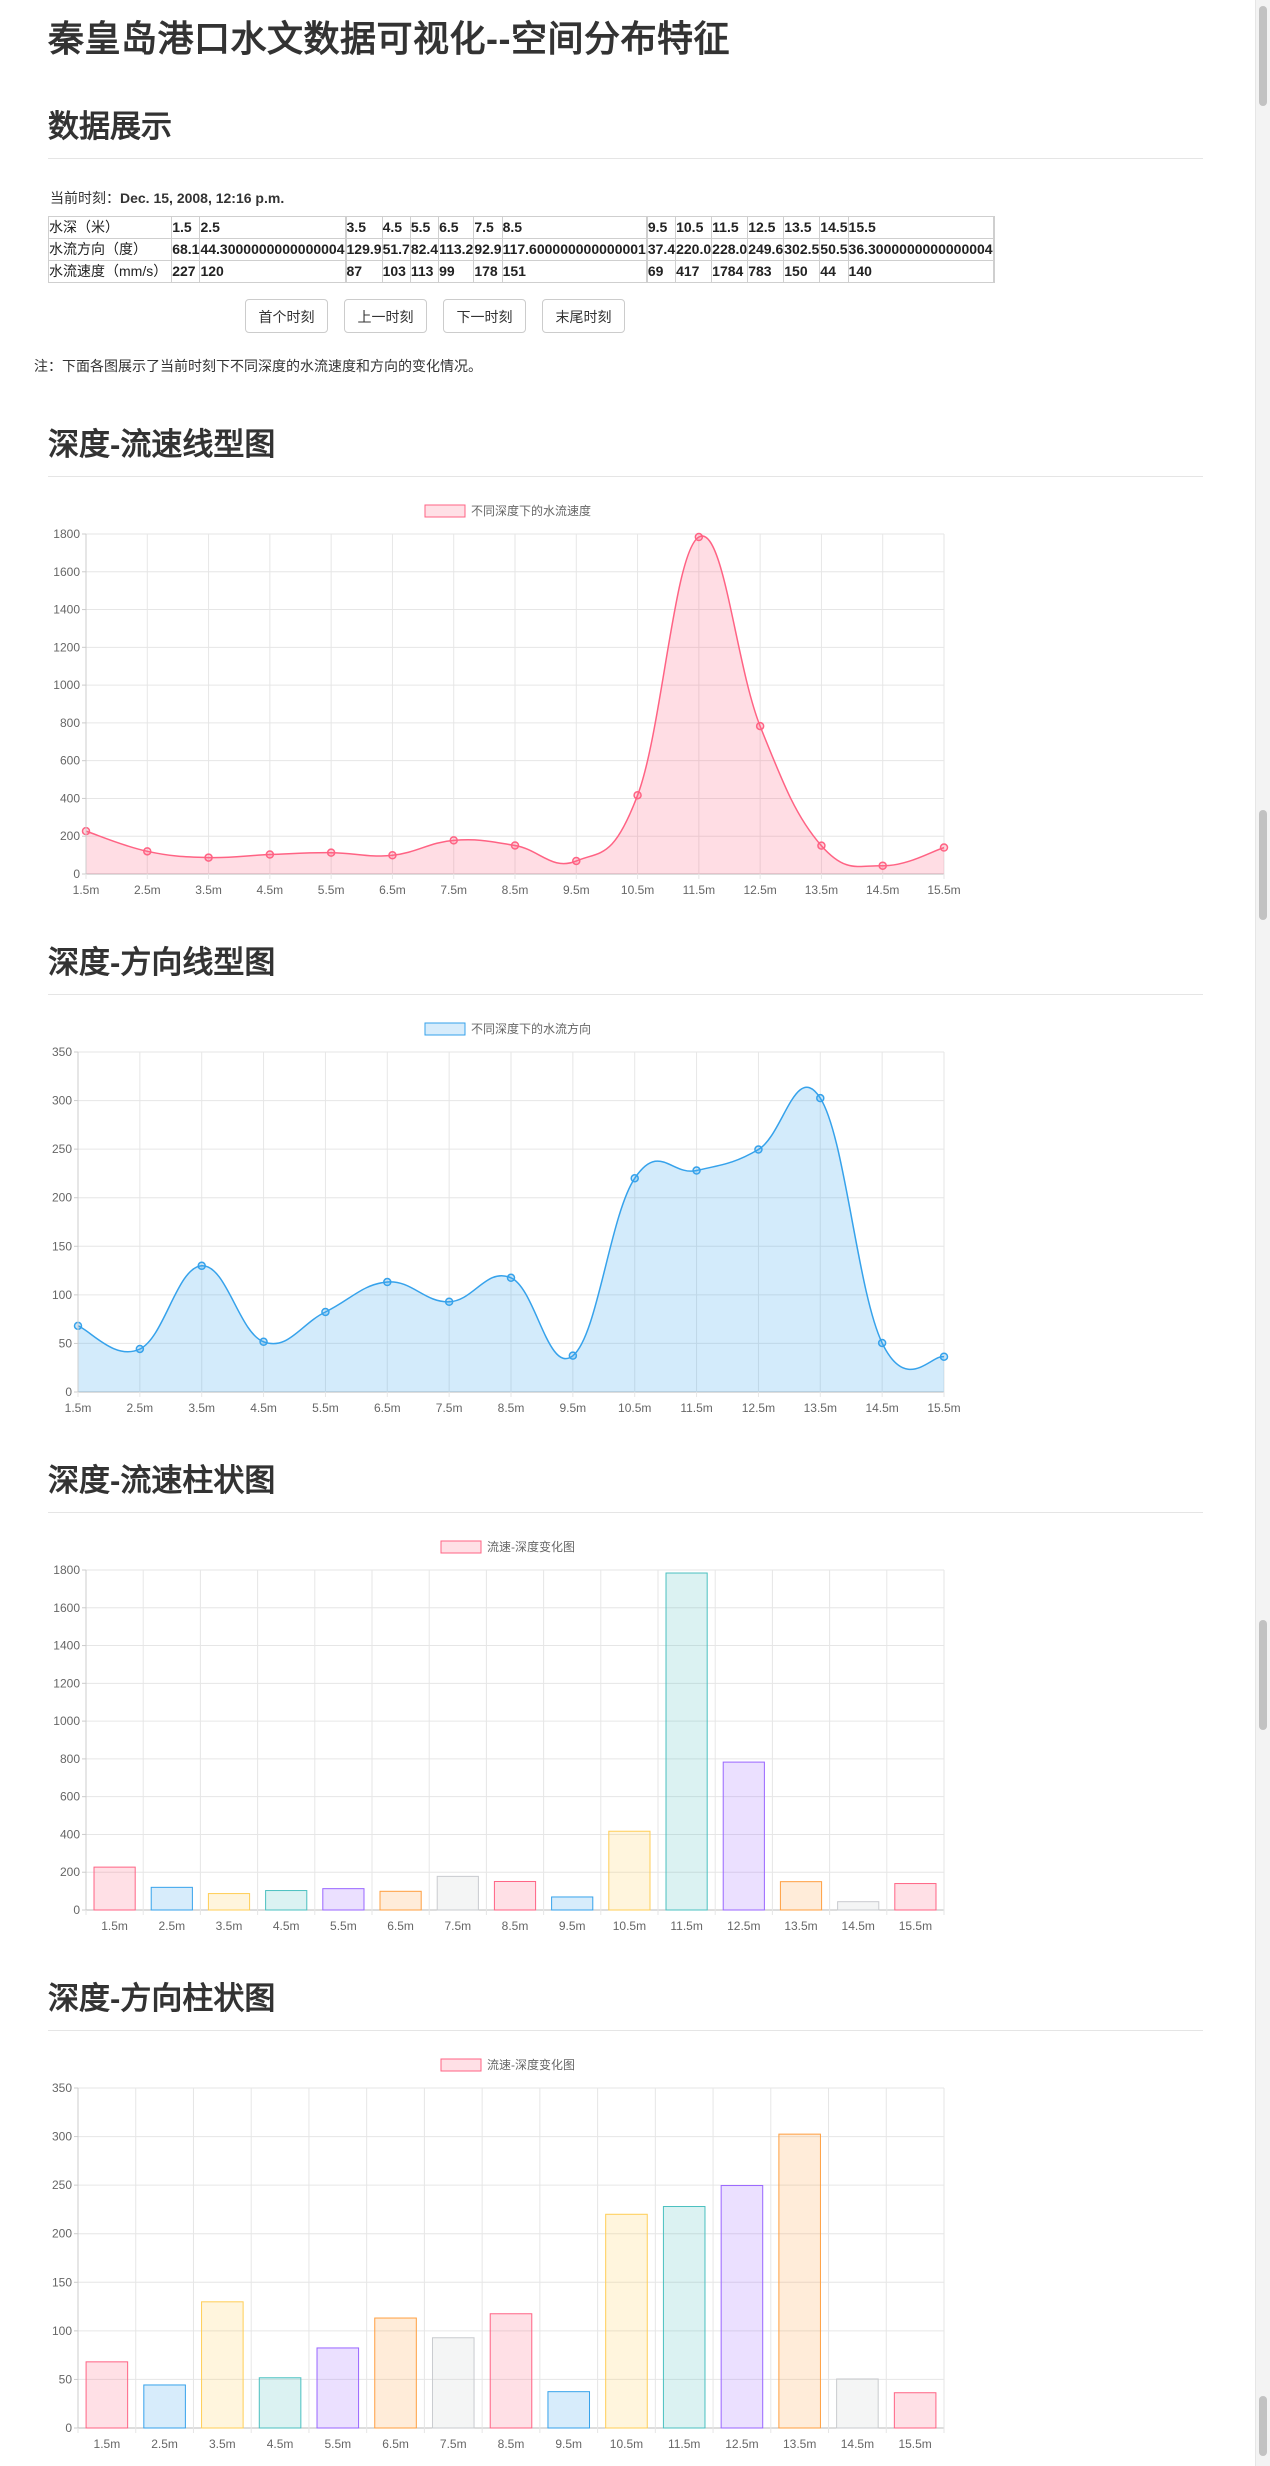  I want to click on y-tick-label: 1400, so click(66, 610).